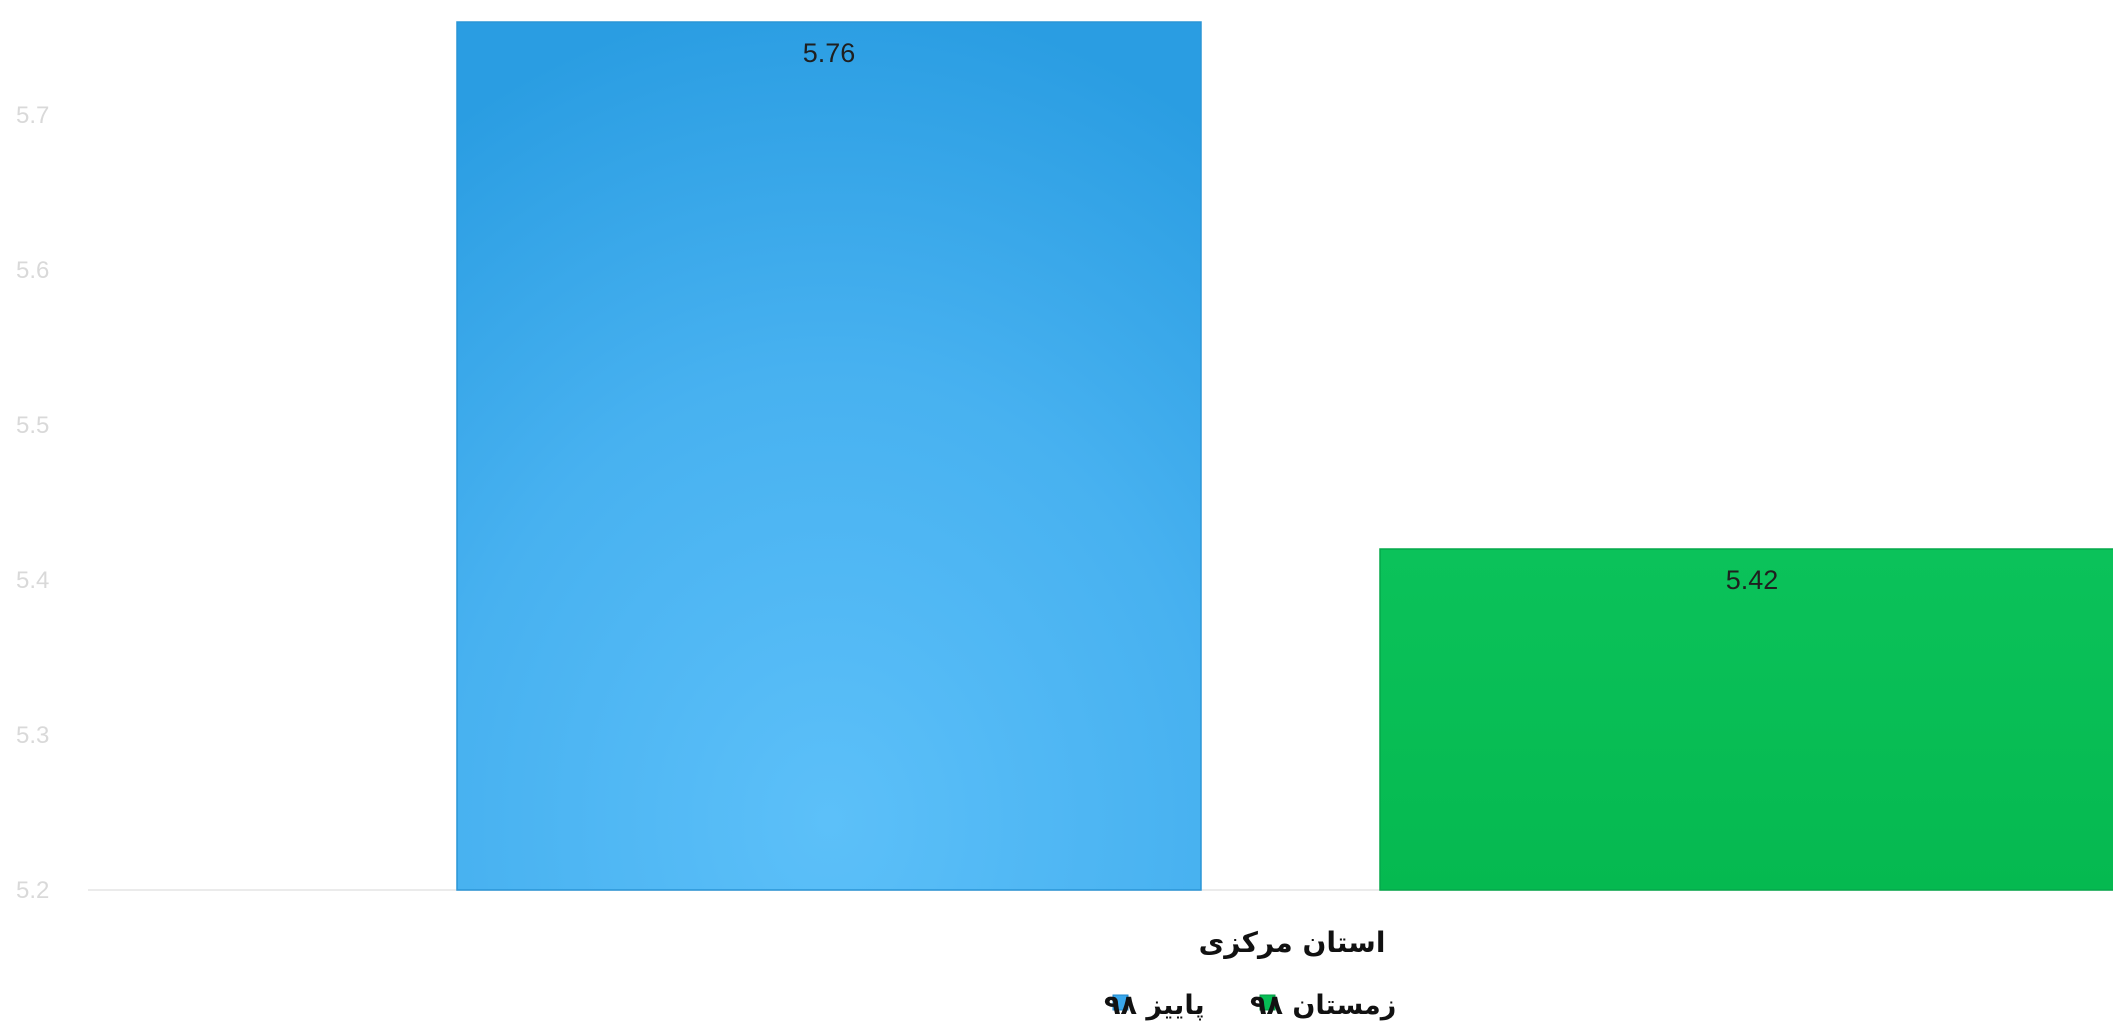 The image size is (2113, 1030). I want to click on category-label: استان مرکزی, so click(1292, 942).